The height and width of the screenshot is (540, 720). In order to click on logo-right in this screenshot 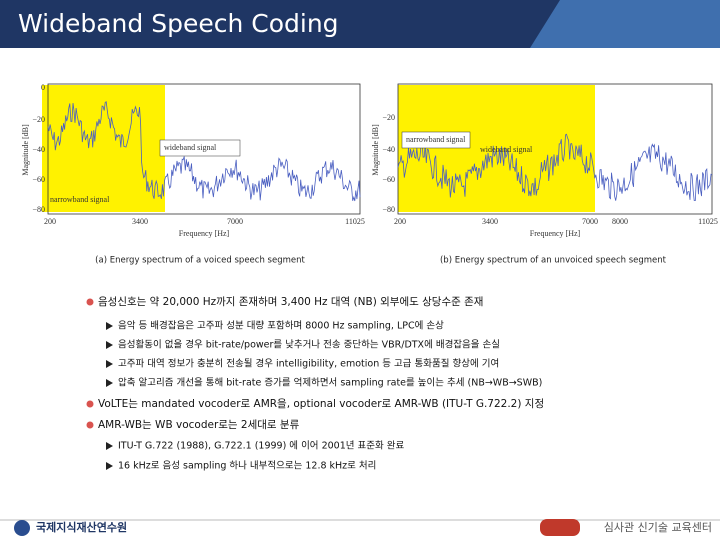, I will do `click(560, 527)`.